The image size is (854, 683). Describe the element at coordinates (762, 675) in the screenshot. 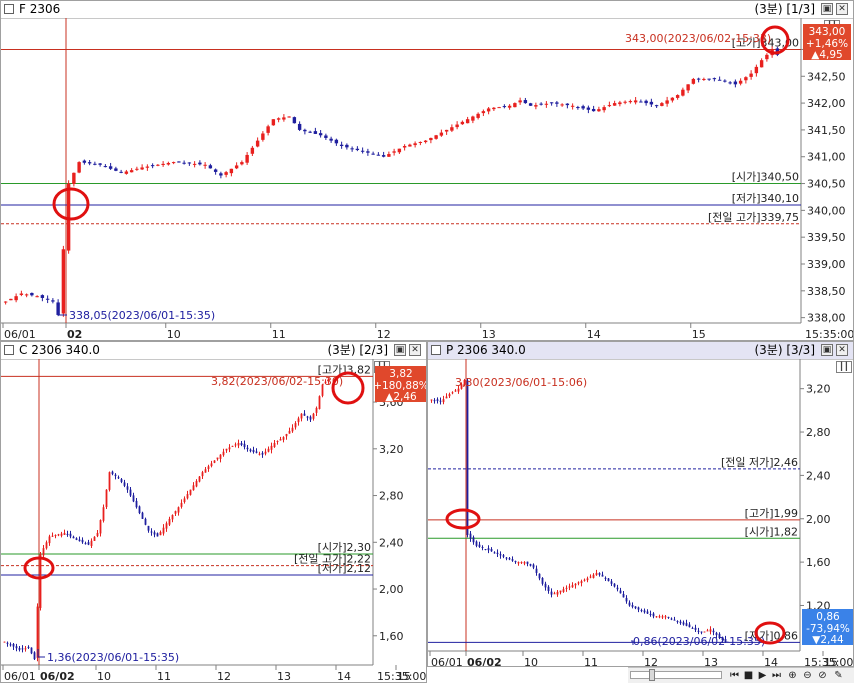

I see `play-right-icon: ▶` at that location.